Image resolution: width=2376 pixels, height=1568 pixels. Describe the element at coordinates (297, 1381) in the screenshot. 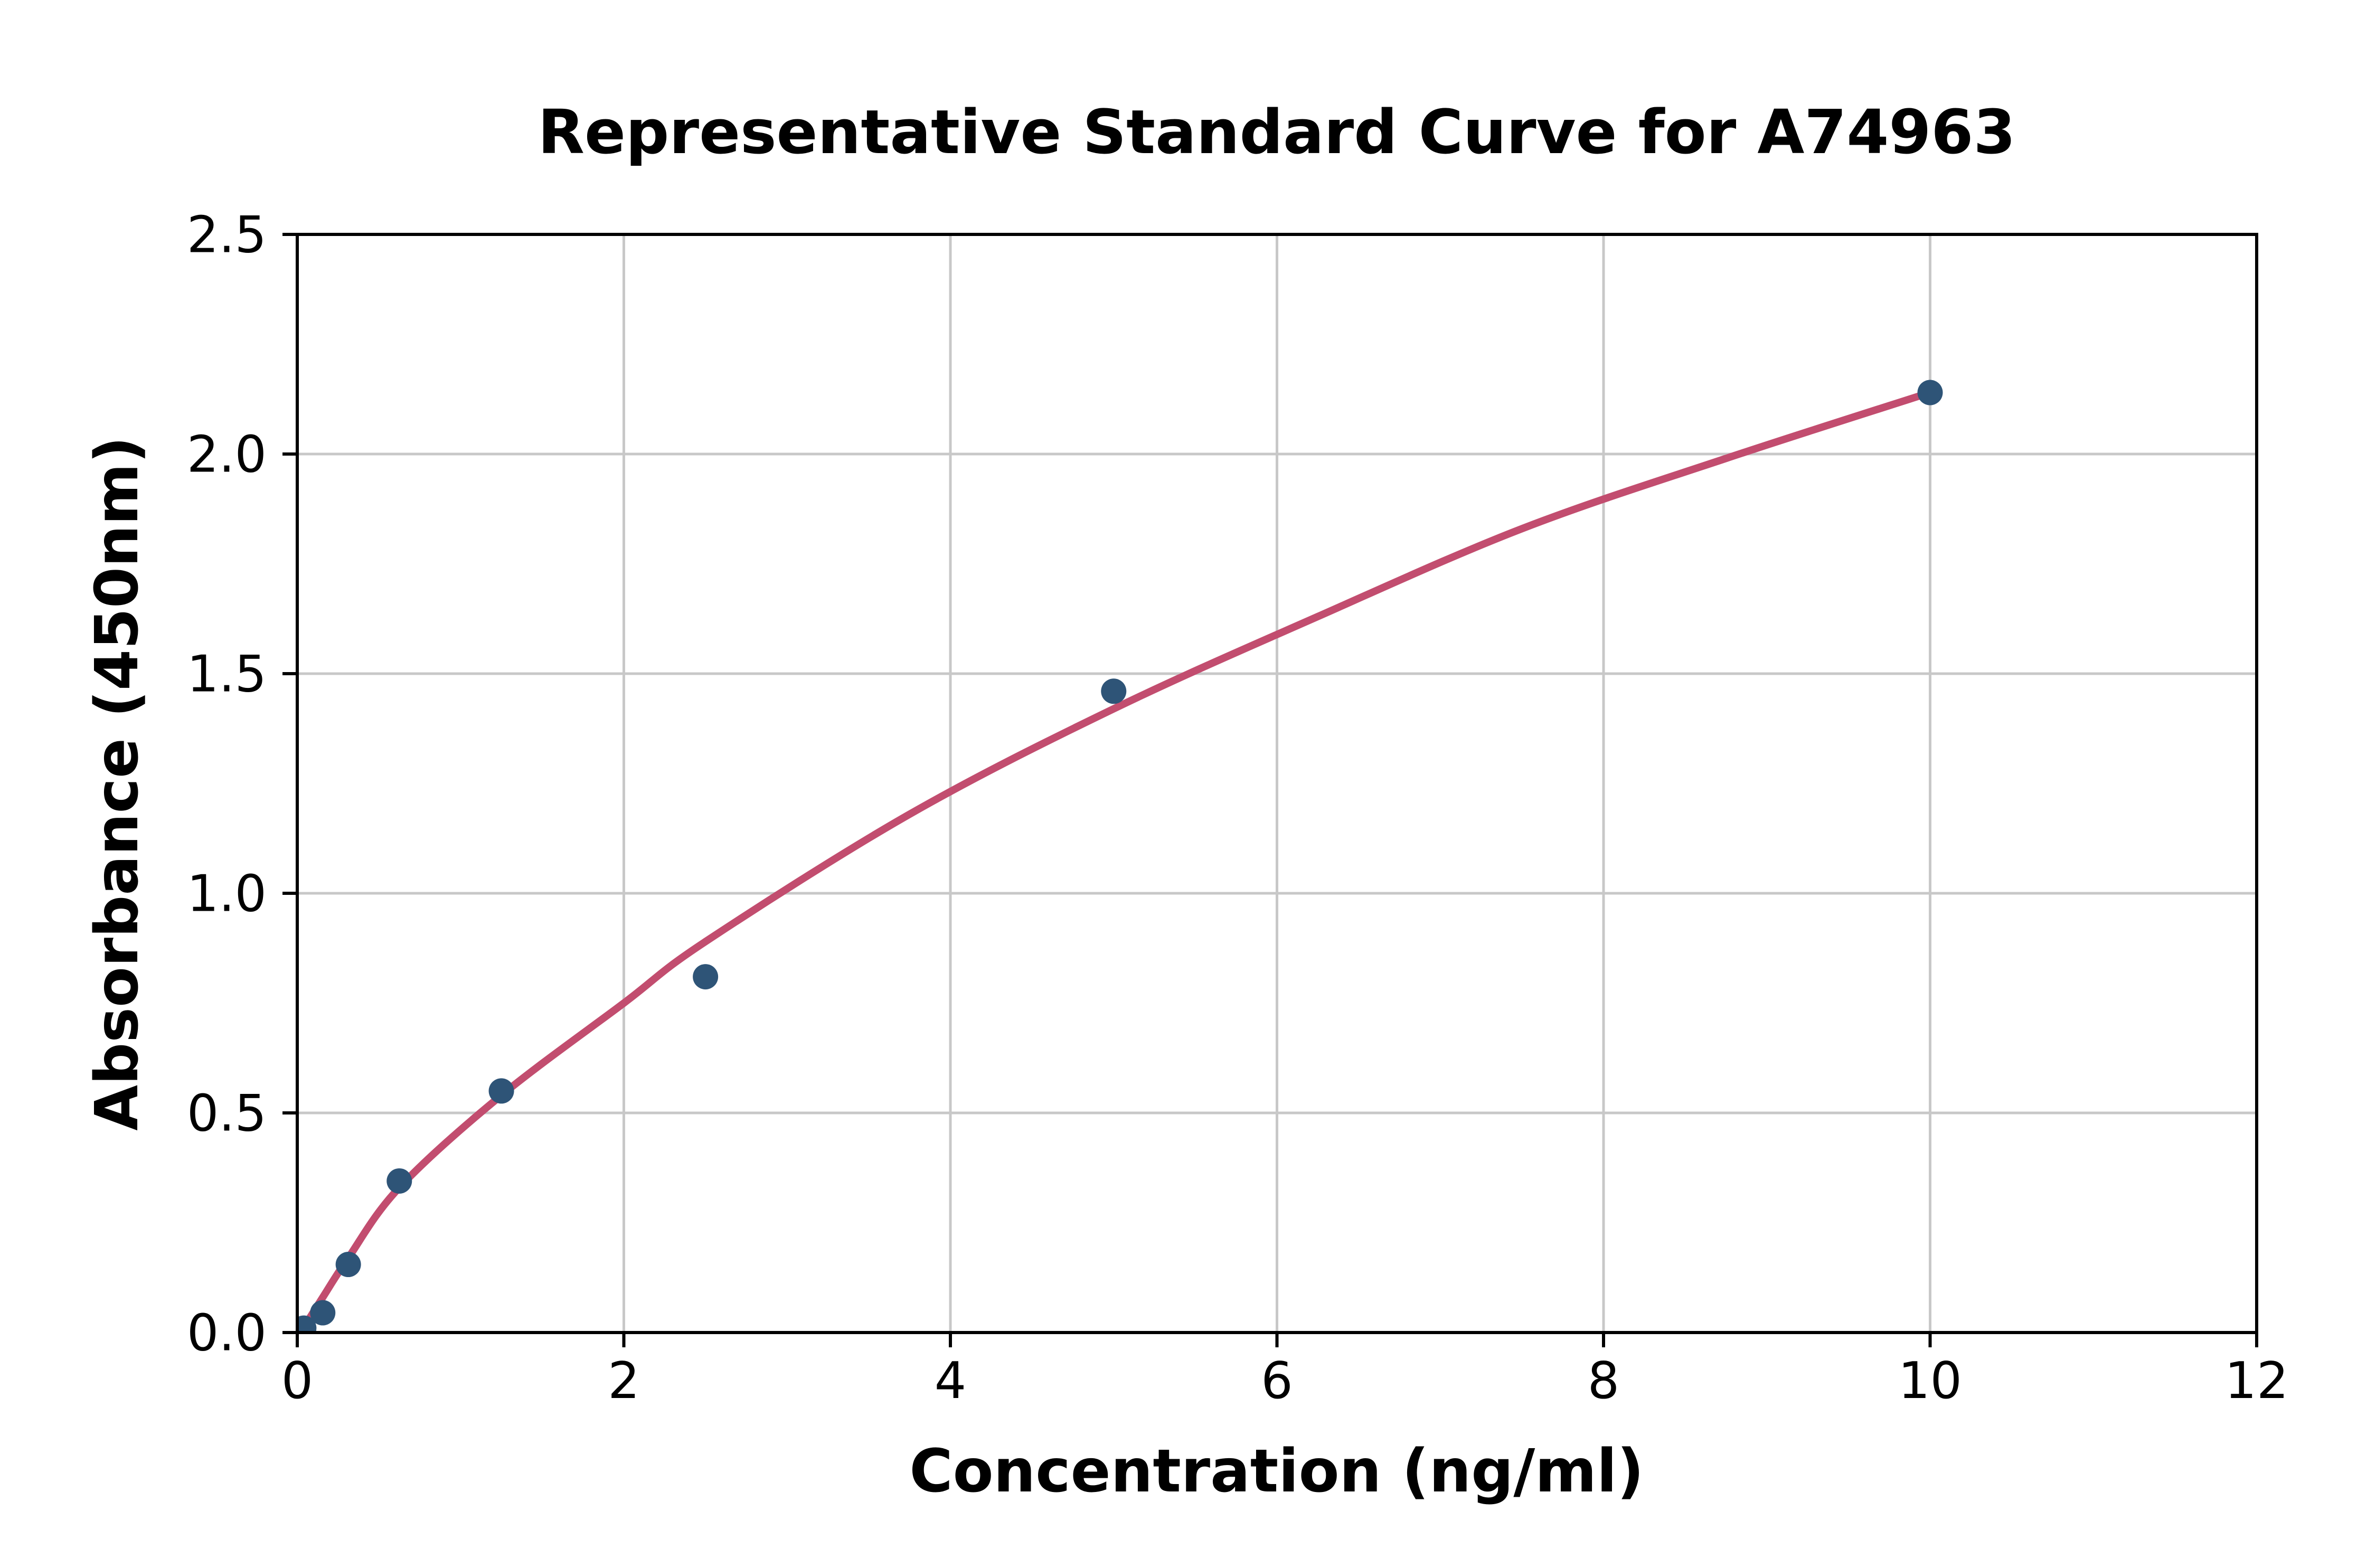

I see `x-tick-label: 0` at that location.